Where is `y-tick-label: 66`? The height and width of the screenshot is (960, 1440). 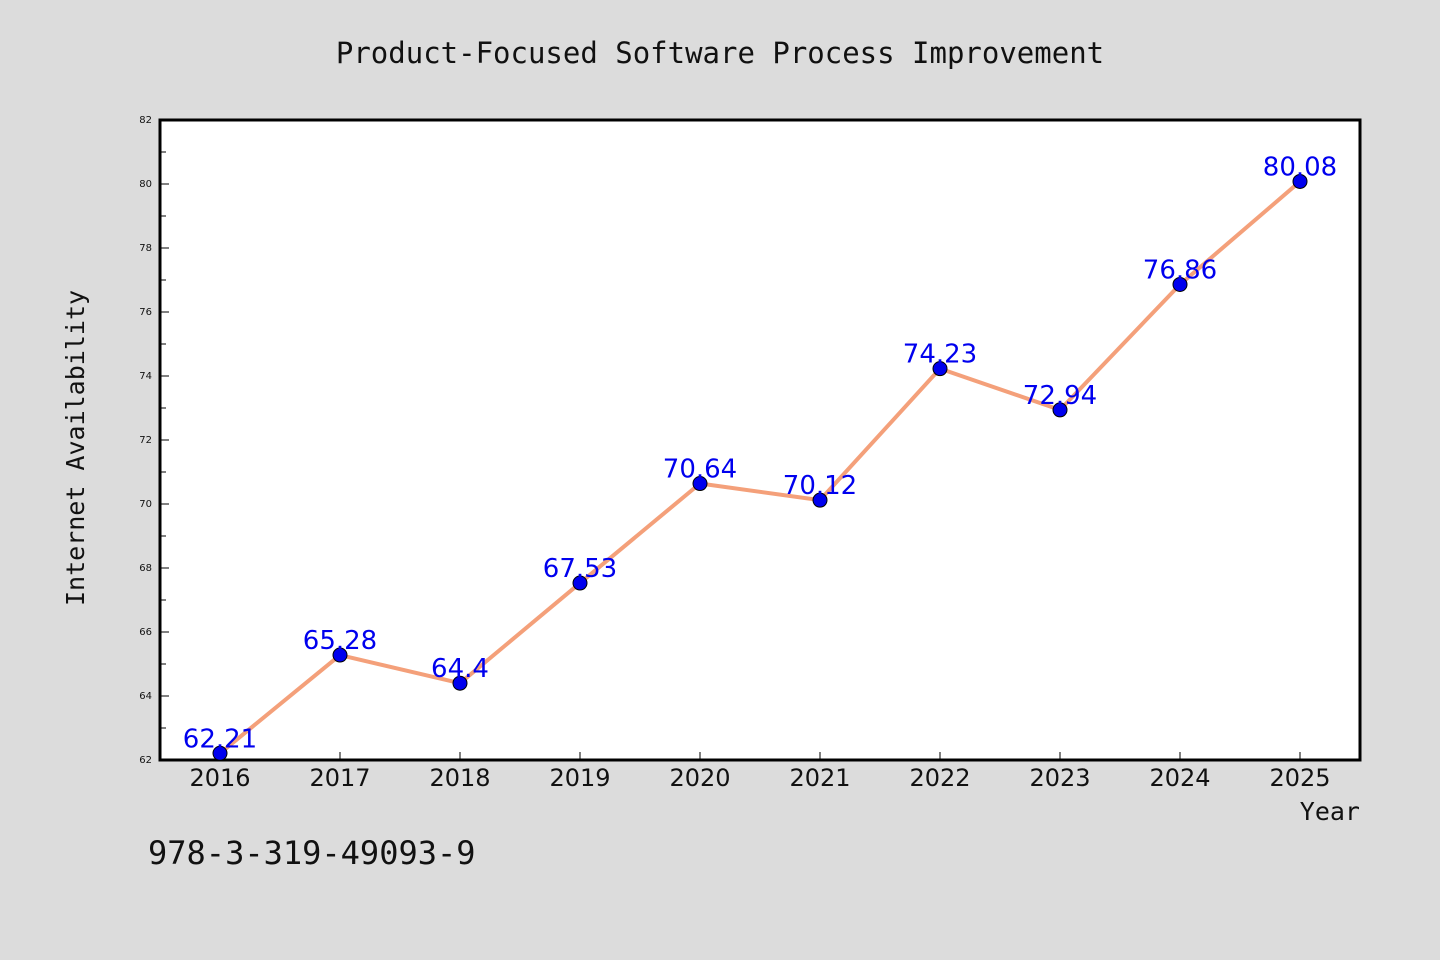
y-tick-label: 66 is located at coordinates (145, 632).